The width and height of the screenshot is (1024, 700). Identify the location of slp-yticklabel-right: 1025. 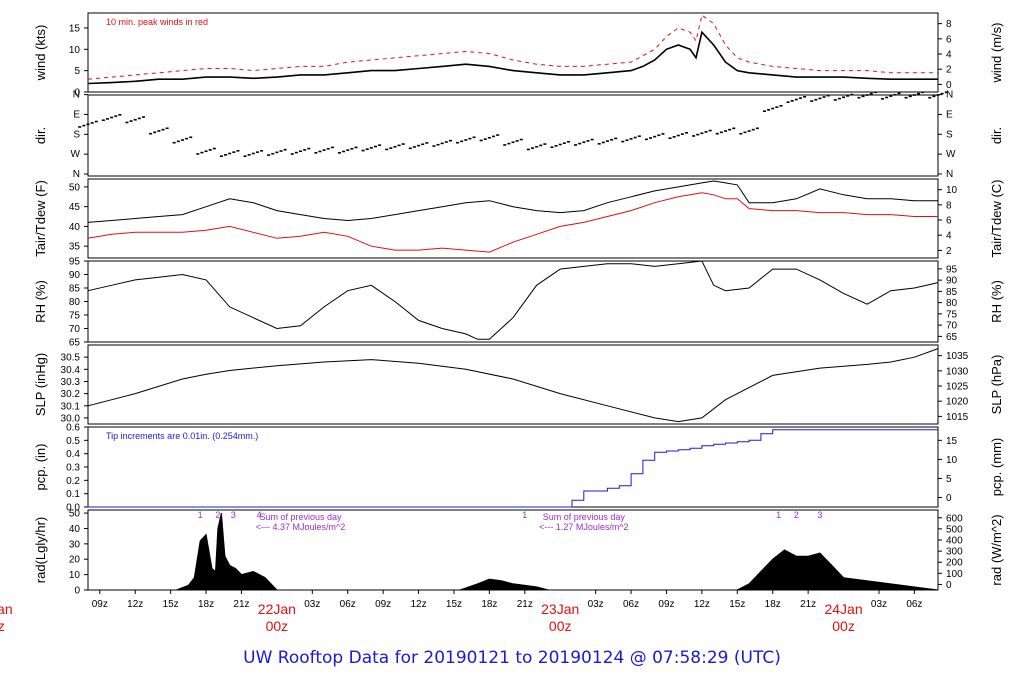
(957, 387).